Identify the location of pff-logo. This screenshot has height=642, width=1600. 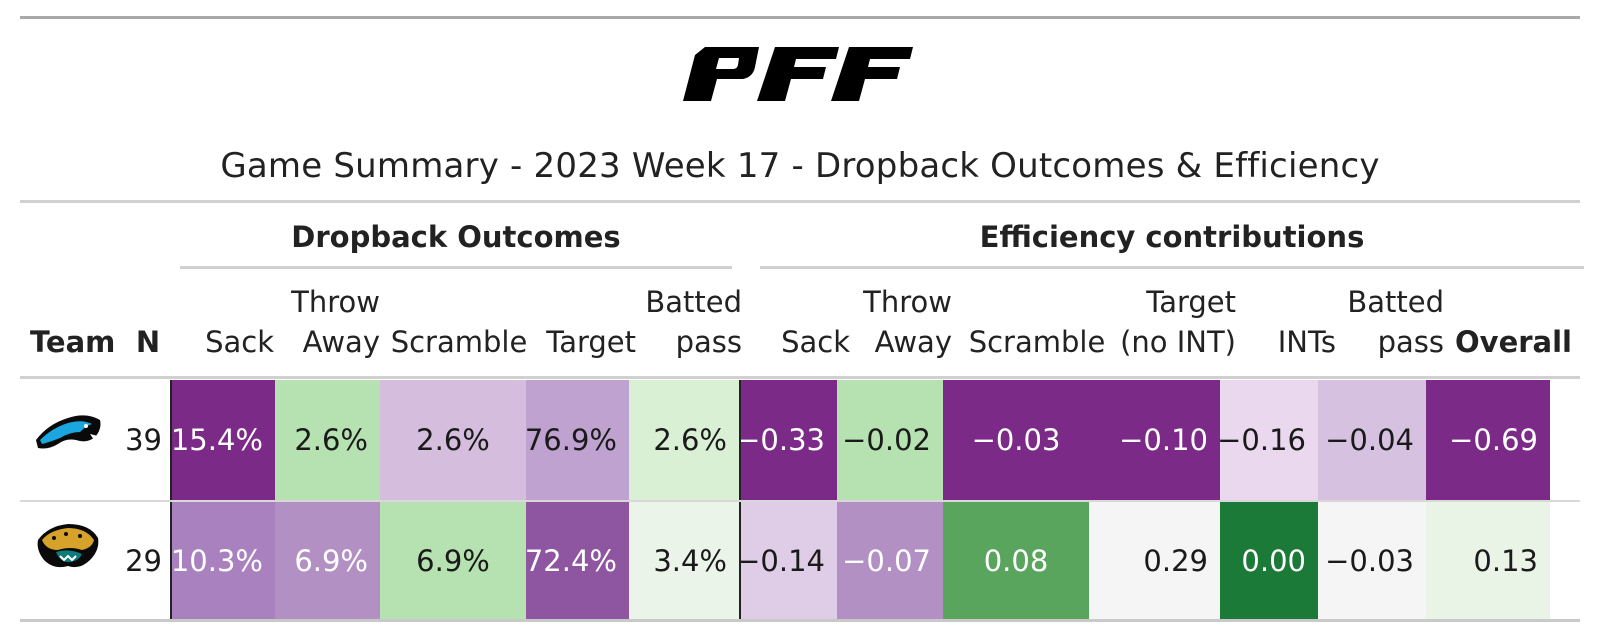
(798, 74).